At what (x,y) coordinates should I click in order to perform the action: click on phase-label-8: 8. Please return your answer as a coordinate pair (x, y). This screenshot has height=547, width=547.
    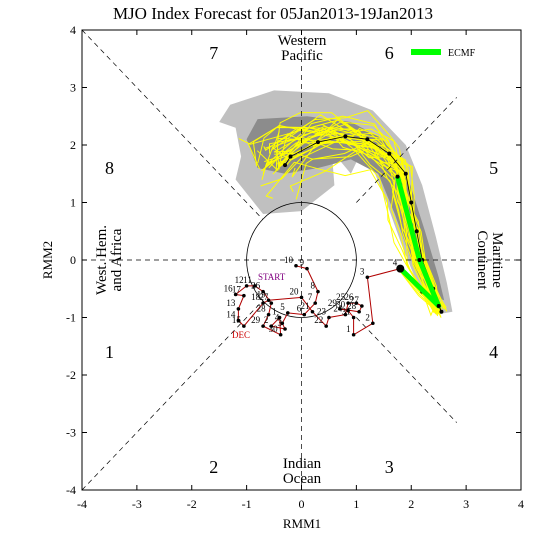
    Looking at the image, I should click on (109, 168).